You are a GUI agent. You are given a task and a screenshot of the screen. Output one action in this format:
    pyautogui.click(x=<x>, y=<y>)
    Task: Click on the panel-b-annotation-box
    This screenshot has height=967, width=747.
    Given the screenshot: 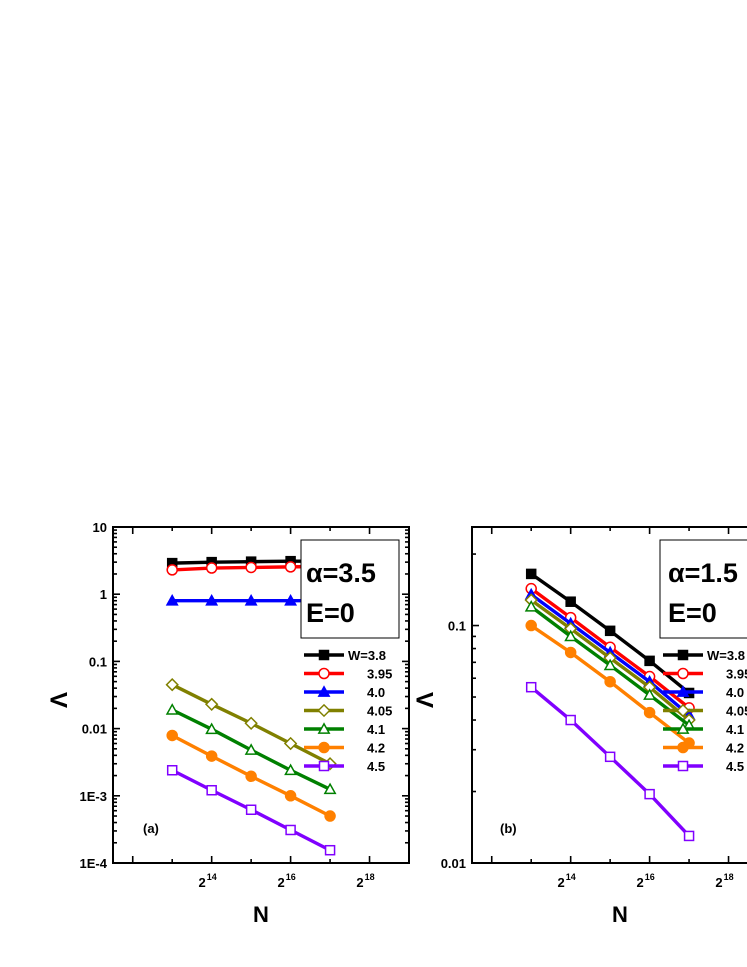 What is the action you would take?
    pyautogui.click(x=703, y=589)
    